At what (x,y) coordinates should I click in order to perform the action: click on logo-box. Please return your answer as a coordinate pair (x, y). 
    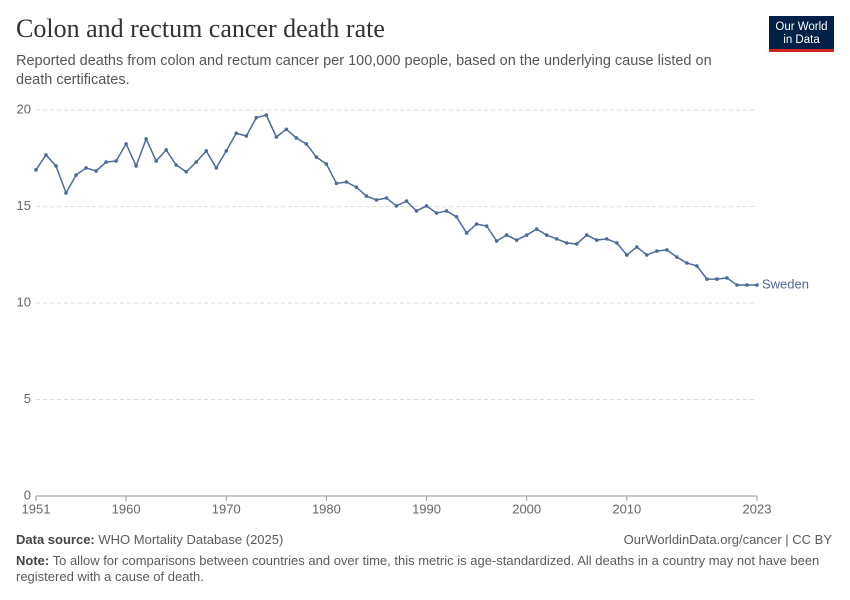
    Looking at the image, I should click on (801, 34).